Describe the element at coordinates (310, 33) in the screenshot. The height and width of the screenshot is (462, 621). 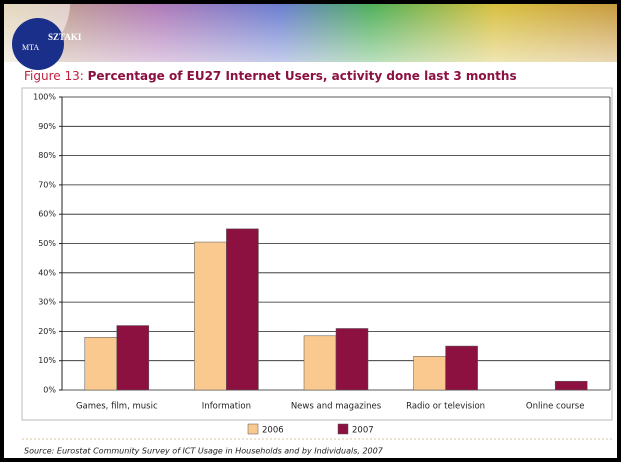
I see `banner-fade` at that location.